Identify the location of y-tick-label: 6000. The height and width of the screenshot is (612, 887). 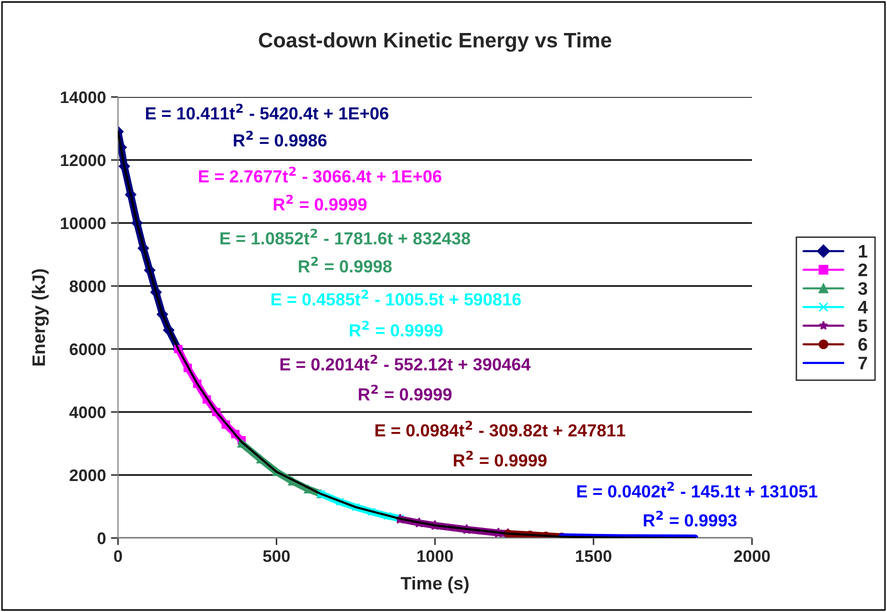
(88, 349).